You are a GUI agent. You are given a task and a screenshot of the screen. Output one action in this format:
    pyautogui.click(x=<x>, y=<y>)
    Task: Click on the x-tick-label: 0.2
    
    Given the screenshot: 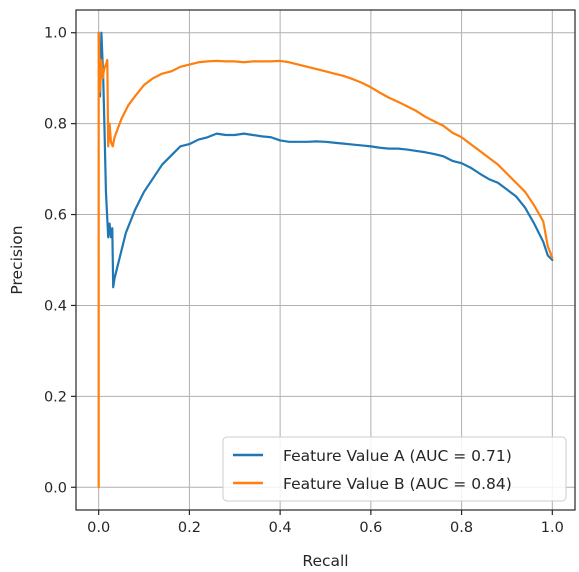 What is the action you would take?
    pyautogui.click(x=189, y=528)
    